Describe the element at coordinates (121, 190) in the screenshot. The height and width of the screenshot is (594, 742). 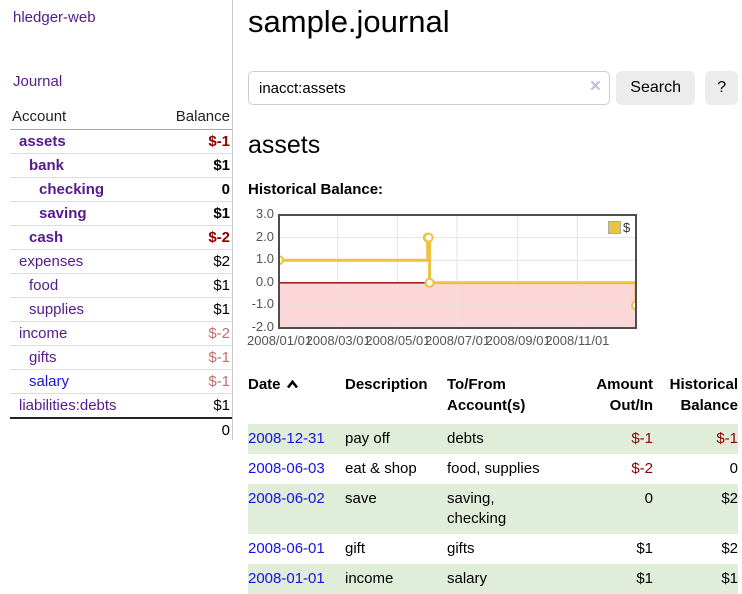
I see `account-row: checking 0` at that location.